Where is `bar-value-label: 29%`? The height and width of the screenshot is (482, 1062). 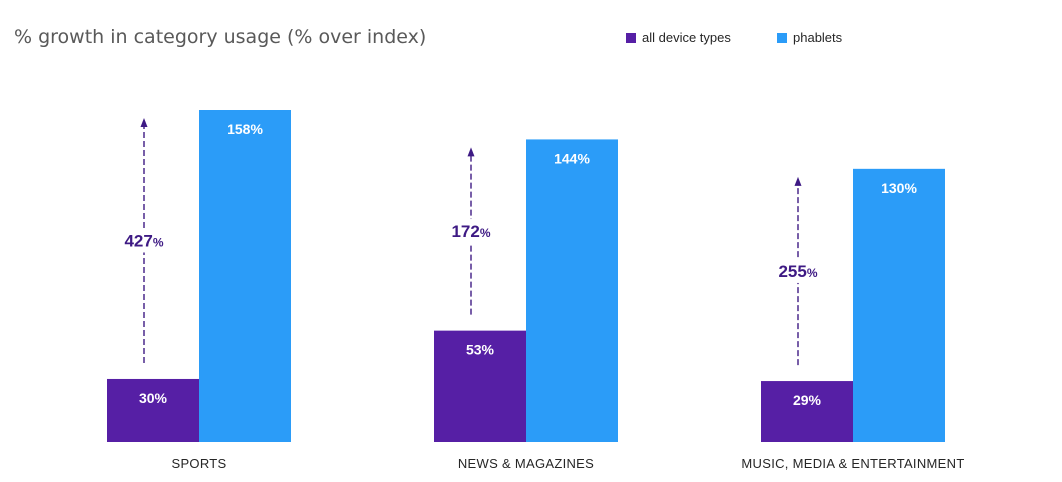
bar-value-label: 29% is located at coordinates (807, 400).